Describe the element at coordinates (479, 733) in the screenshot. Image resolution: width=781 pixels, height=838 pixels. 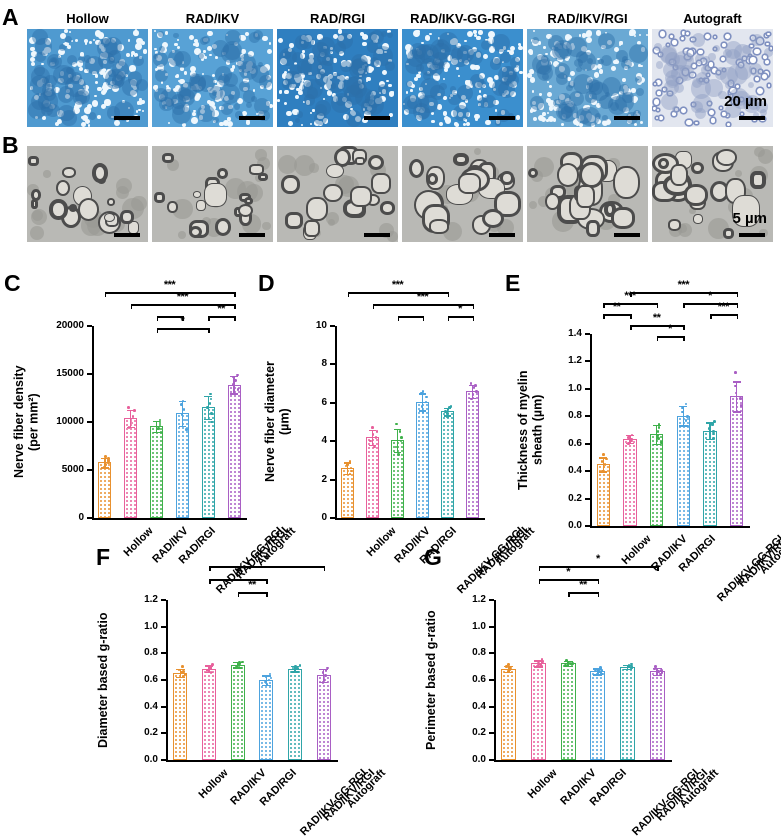
I see `y-tick-label: 0.2` at that location.